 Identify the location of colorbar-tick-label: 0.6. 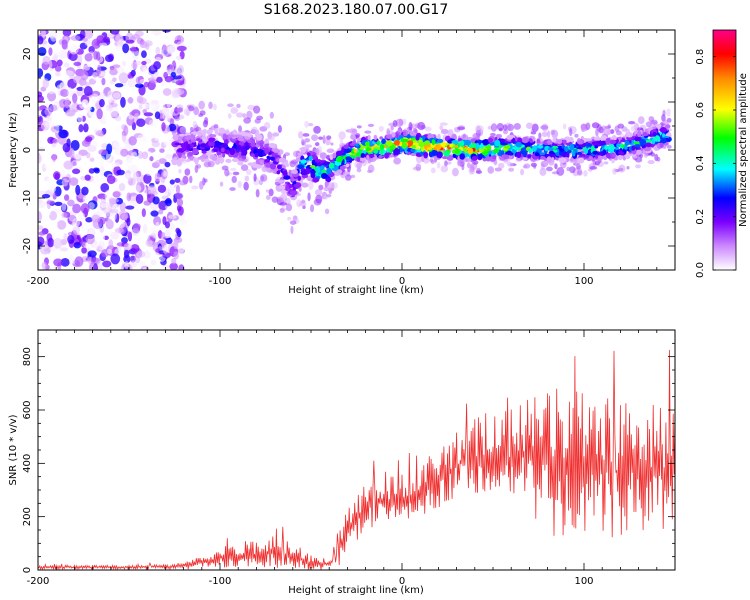
(700, 110).